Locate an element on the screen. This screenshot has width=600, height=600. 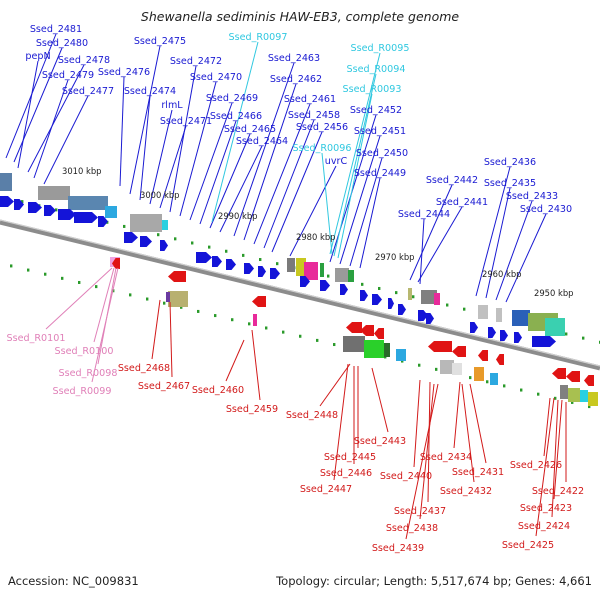
gene-label: Ssed_R0100 is located at coordinates (84, 351).